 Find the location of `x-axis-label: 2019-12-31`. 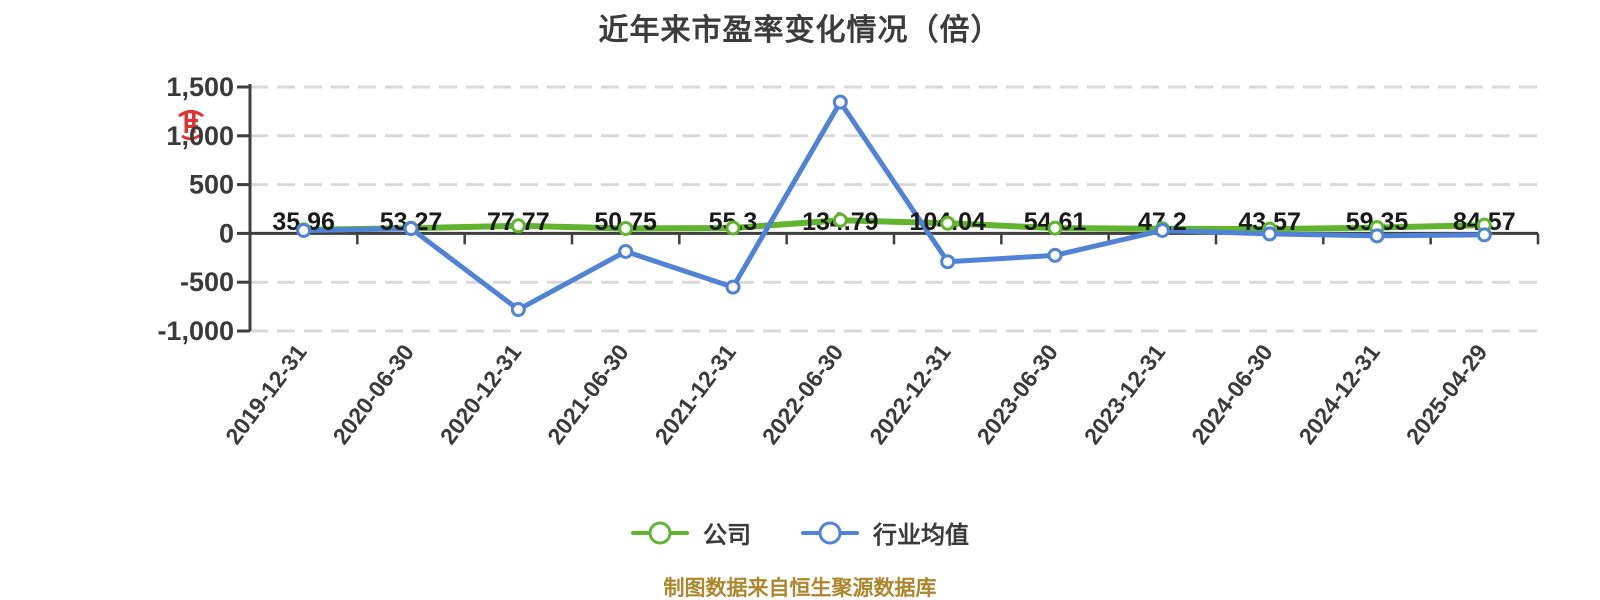

x-axis-label: 2019-12-31 is located at coordinates (266, 394).